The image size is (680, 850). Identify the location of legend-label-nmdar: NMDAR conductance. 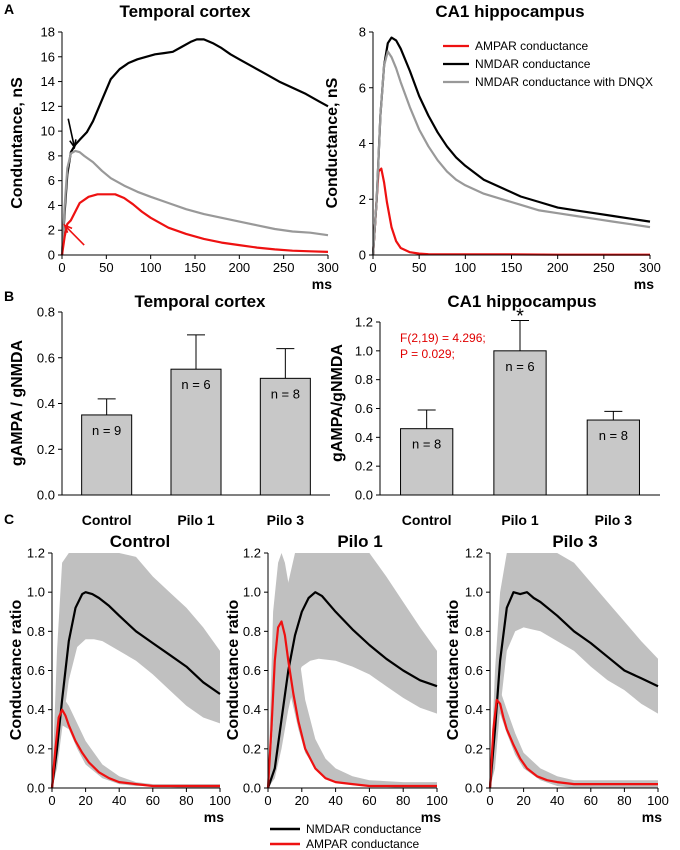
(364, 829).